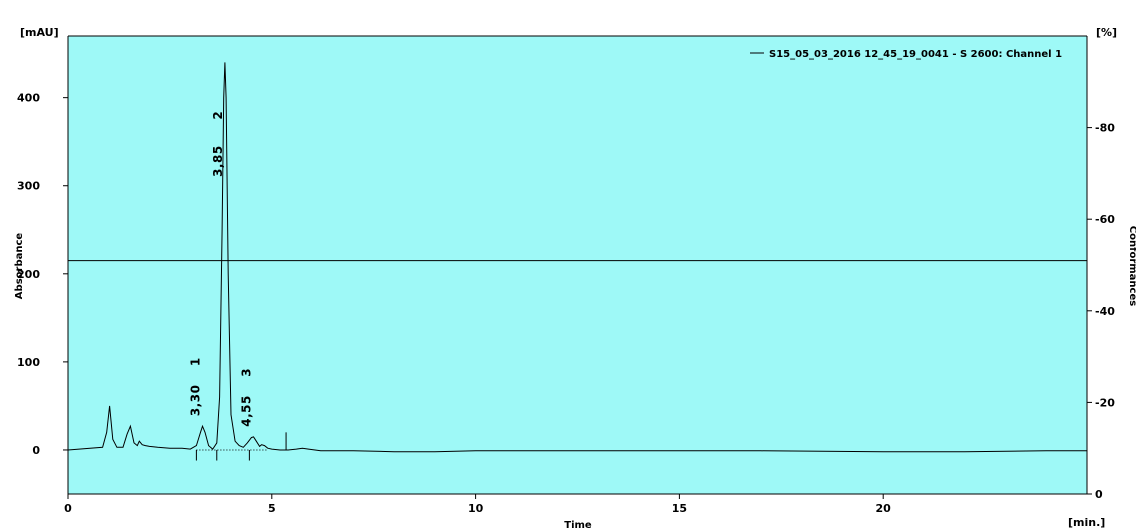 The width and height of the screenshot is (1136, 528). Describe the element at coordinates (36, 450) in the screenshot. I see `y-tick-label: 0` at that location.